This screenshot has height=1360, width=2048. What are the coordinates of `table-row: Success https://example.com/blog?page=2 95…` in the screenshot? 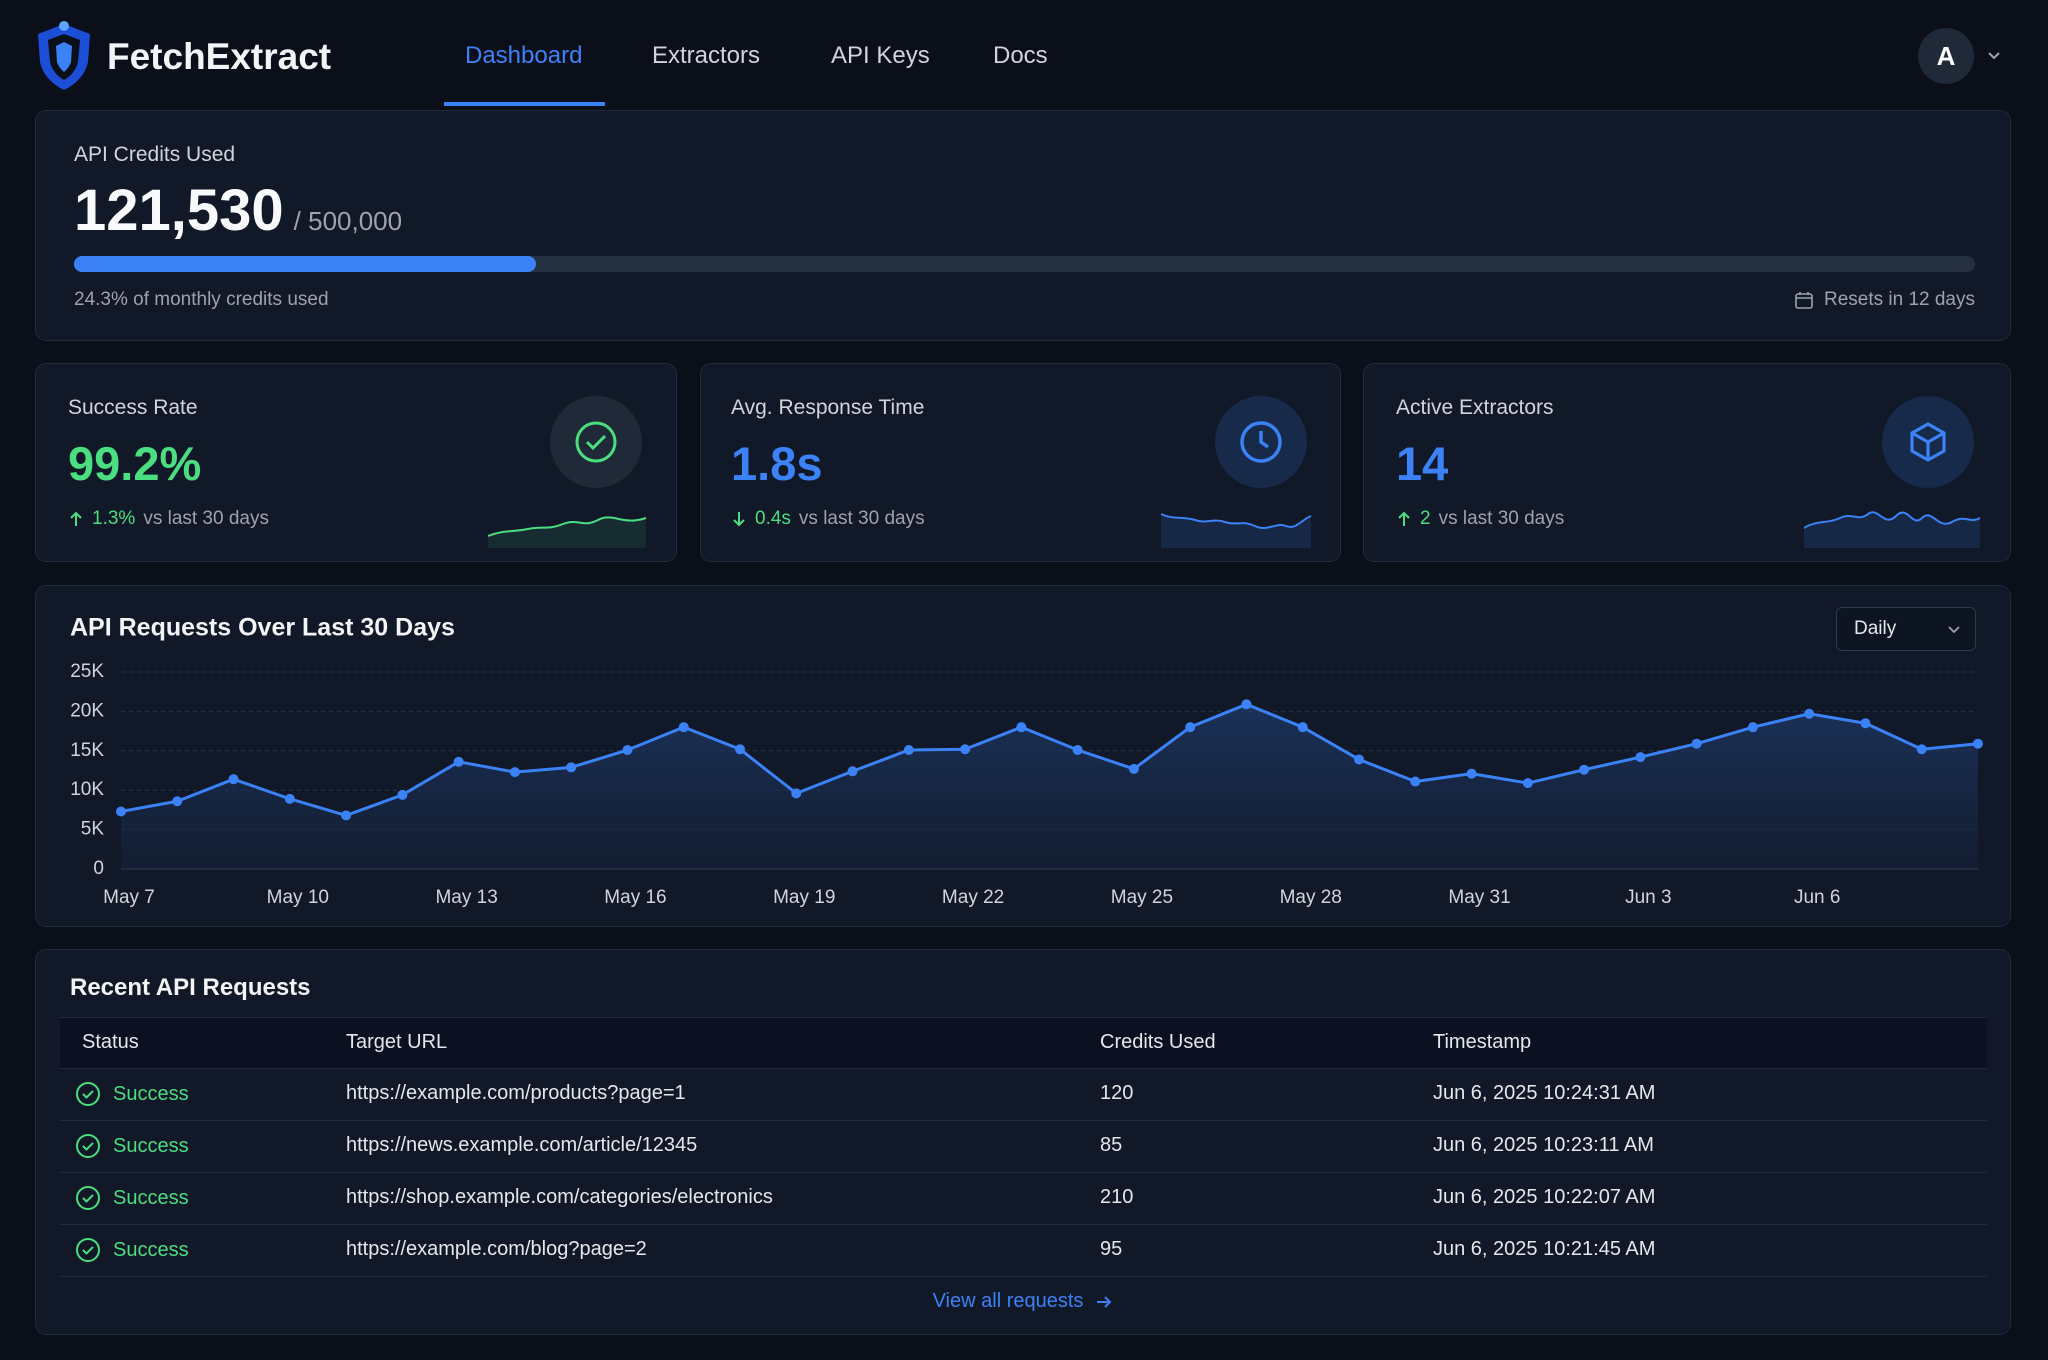 It's located at (1023, 1250).